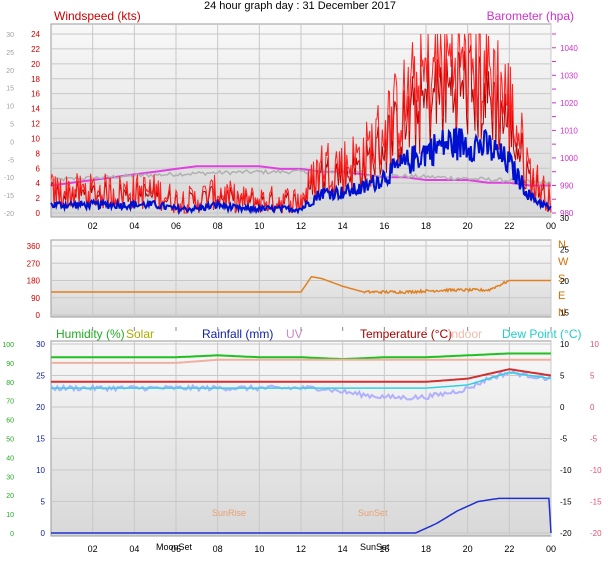 This screenshot has width=608, height=561. Describe the element at coordinates (530, 16) in the screenshot. I see `barometer-label: Barometer (hpa)` at that location.